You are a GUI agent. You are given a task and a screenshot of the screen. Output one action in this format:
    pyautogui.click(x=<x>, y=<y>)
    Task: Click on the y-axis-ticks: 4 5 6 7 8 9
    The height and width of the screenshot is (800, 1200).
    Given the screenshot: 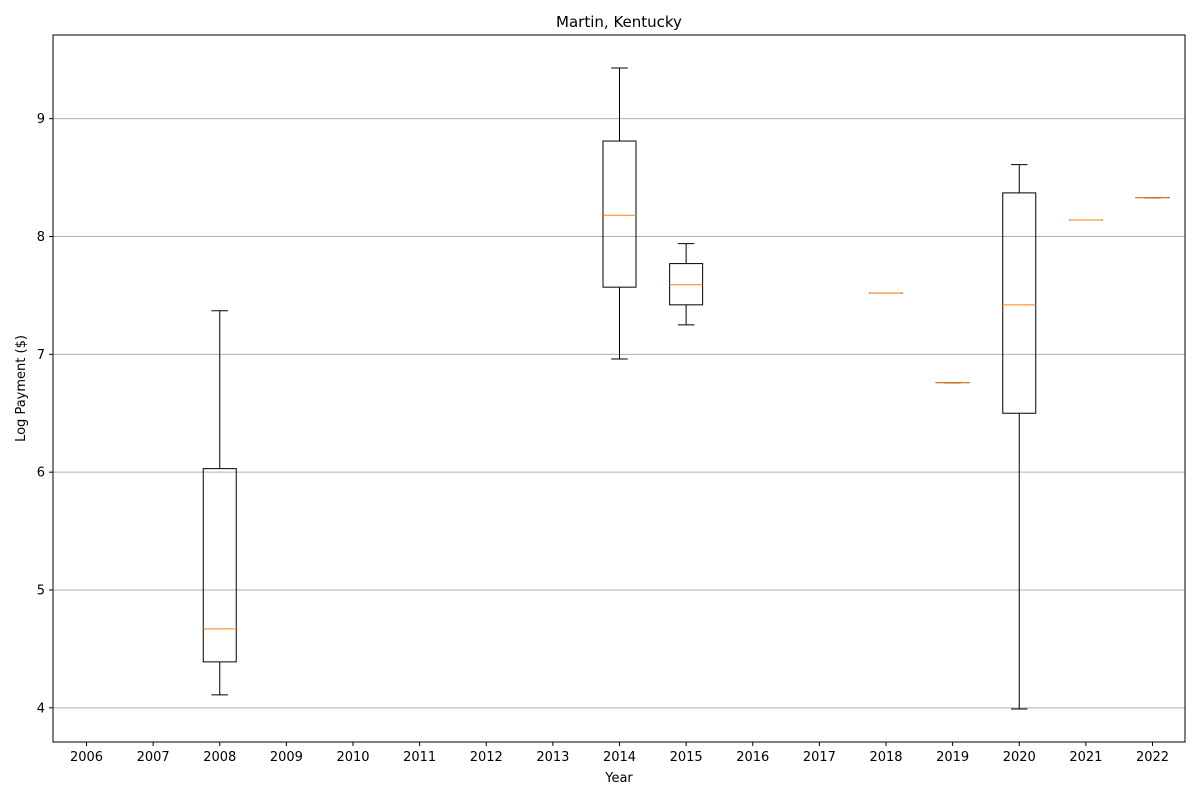 What is the action you would take?
    pyautogui.click(x=45, y=414)
    